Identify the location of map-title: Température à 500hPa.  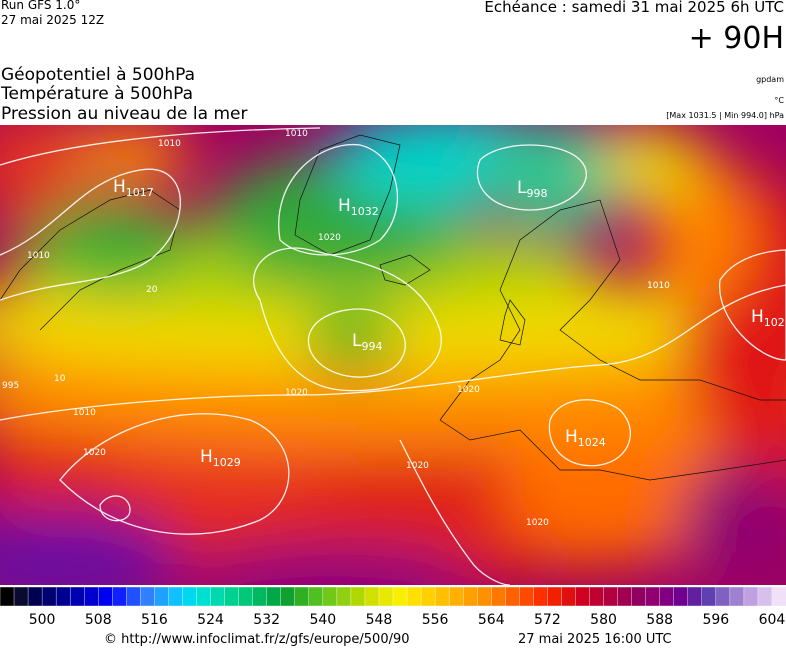
(96, 94).